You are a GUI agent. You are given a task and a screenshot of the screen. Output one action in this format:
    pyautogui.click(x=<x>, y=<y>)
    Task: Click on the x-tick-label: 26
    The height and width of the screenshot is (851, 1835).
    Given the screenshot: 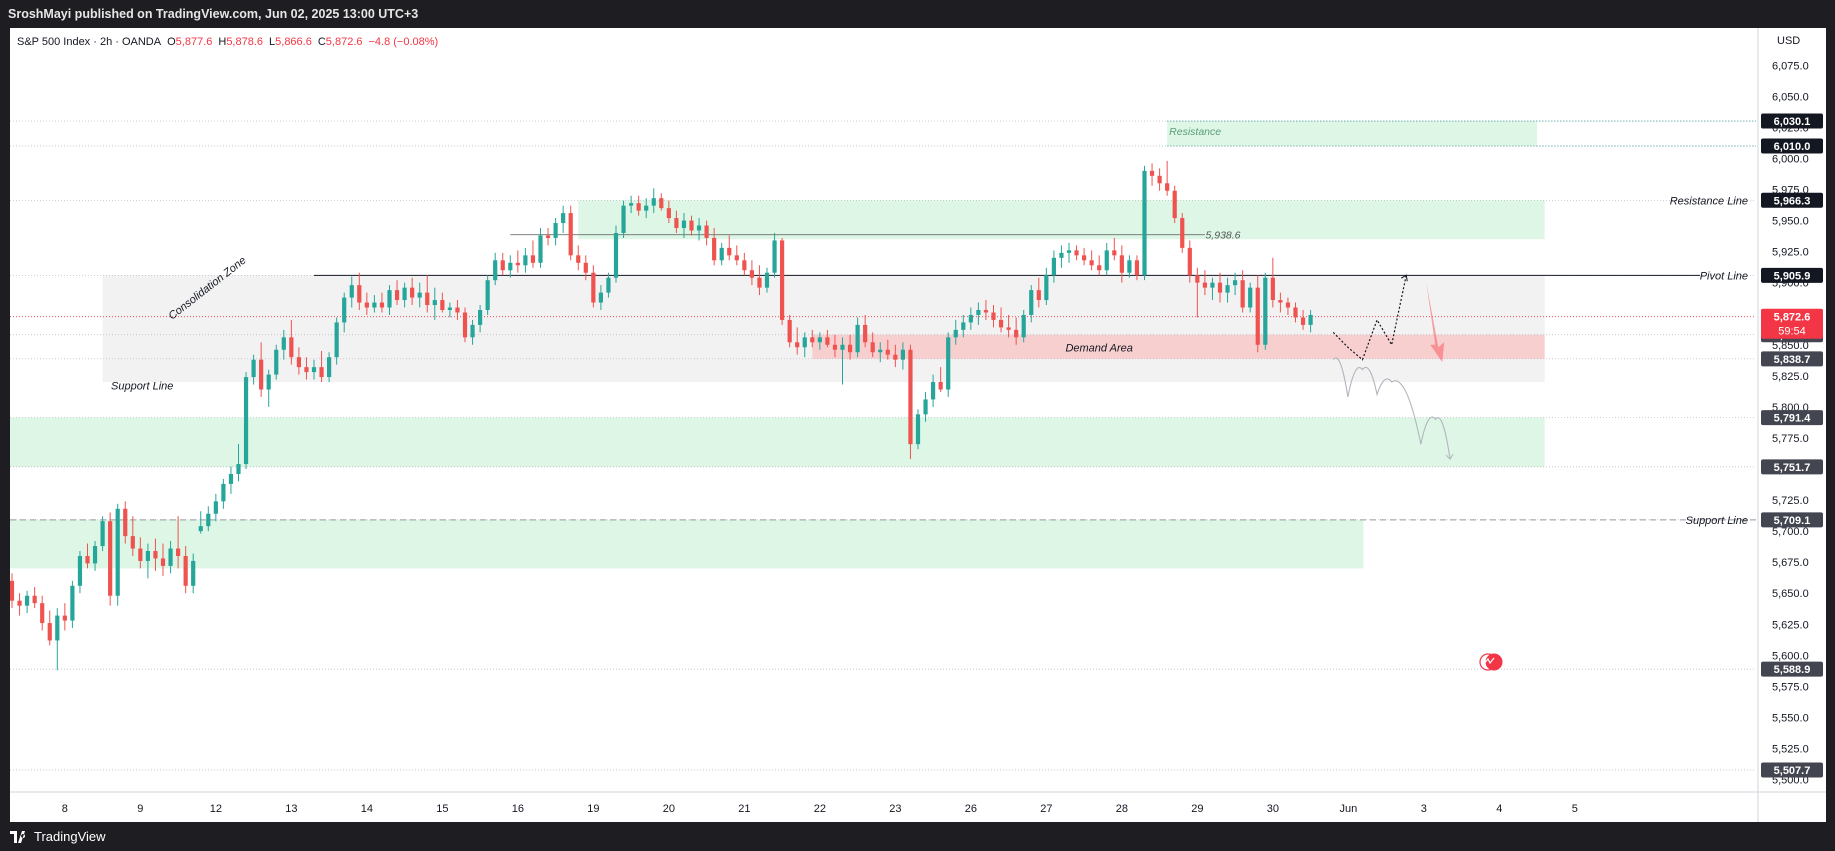 What is the action you would take?
    pyautogui.click(x=971, y=809)
    